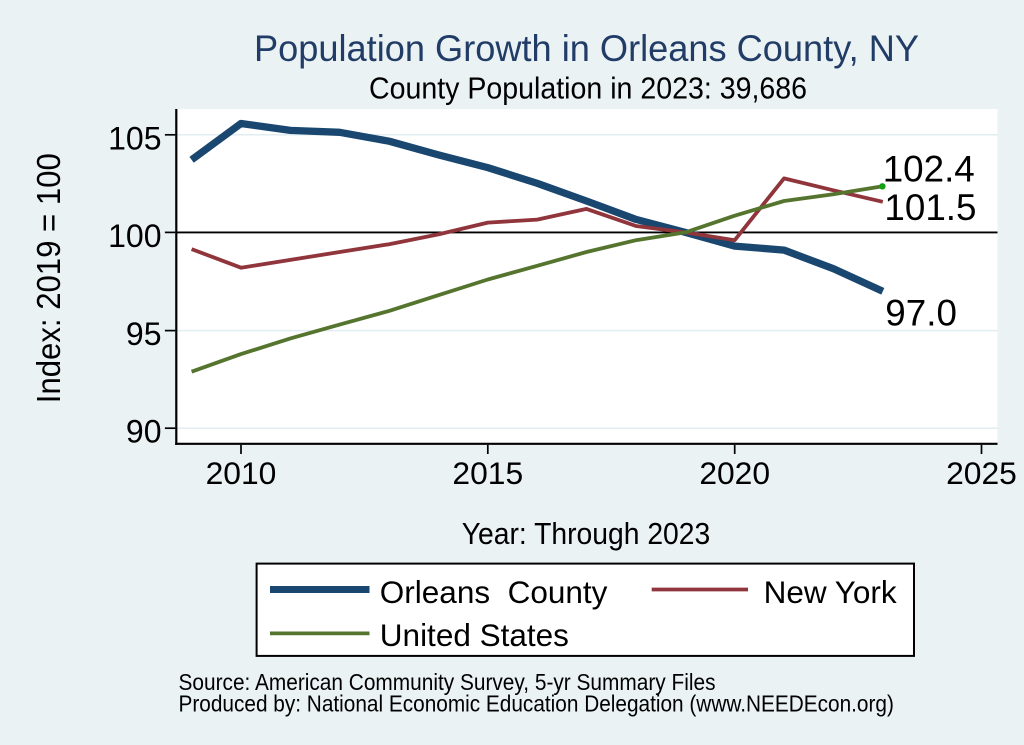 Image resolution: width=1024 pixels, height=745 pixels. What do you see at coordinates (494, 592) in the screenshot?
I see `svg-text: Orleans County` at bounding box center [494, 592].